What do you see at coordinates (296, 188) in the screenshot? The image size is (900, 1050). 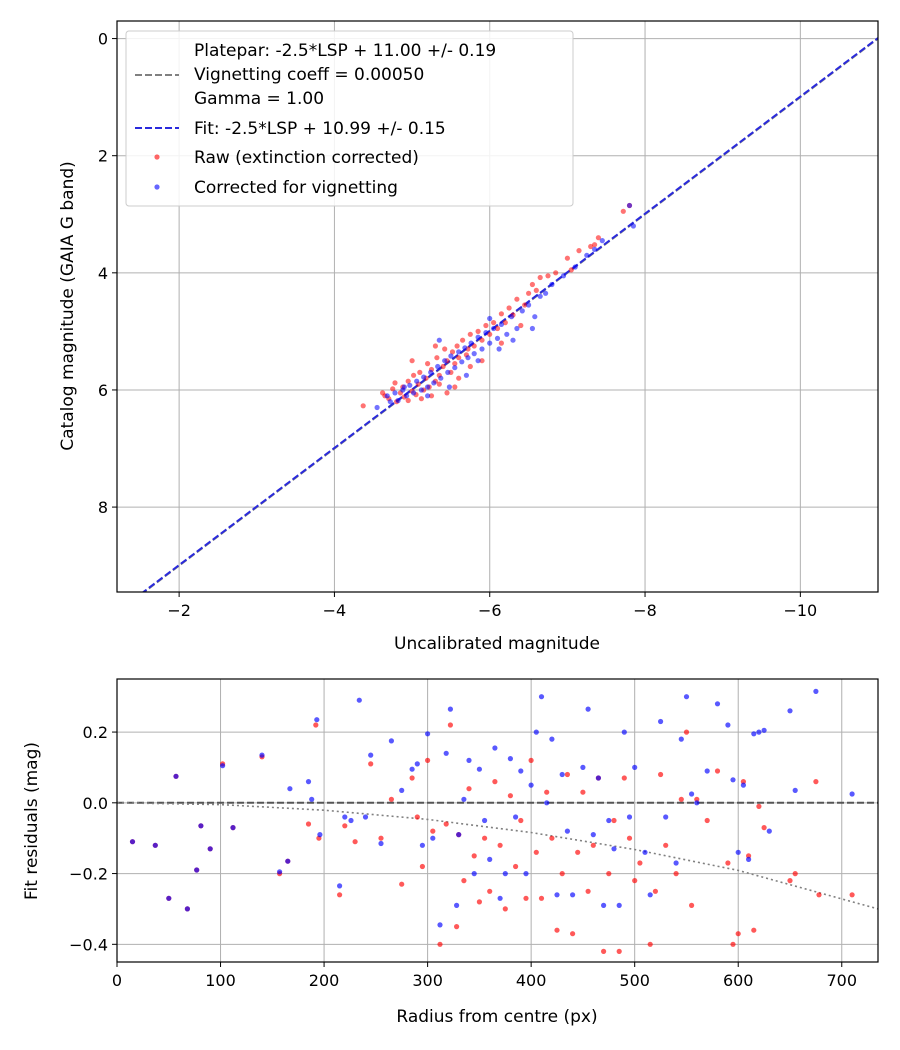 I see `legend-corrected-label: Corrected for vignetting` at bounding box center [296, 188].